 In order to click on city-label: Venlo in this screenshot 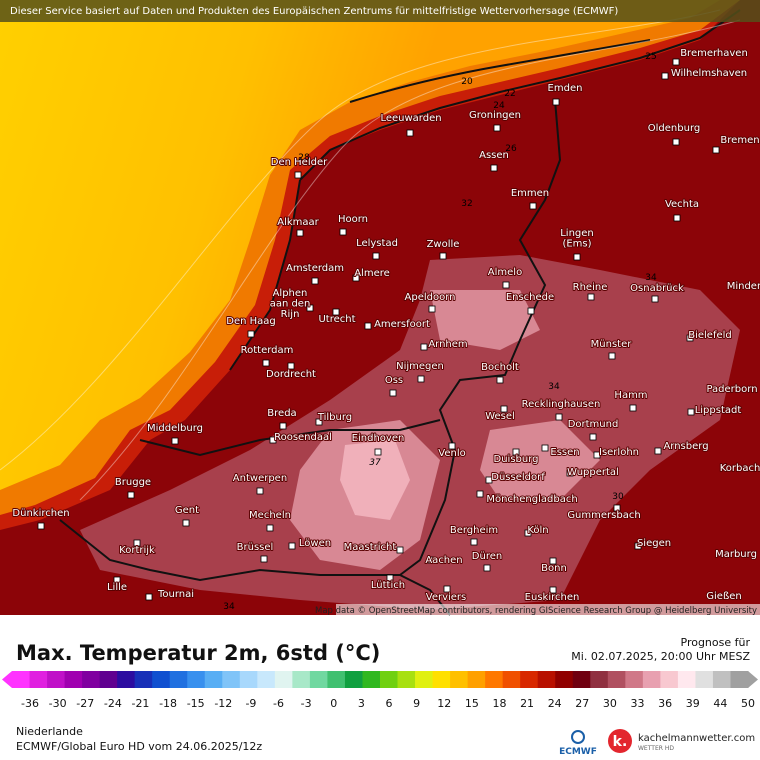, I will do `click(451, 453)`.